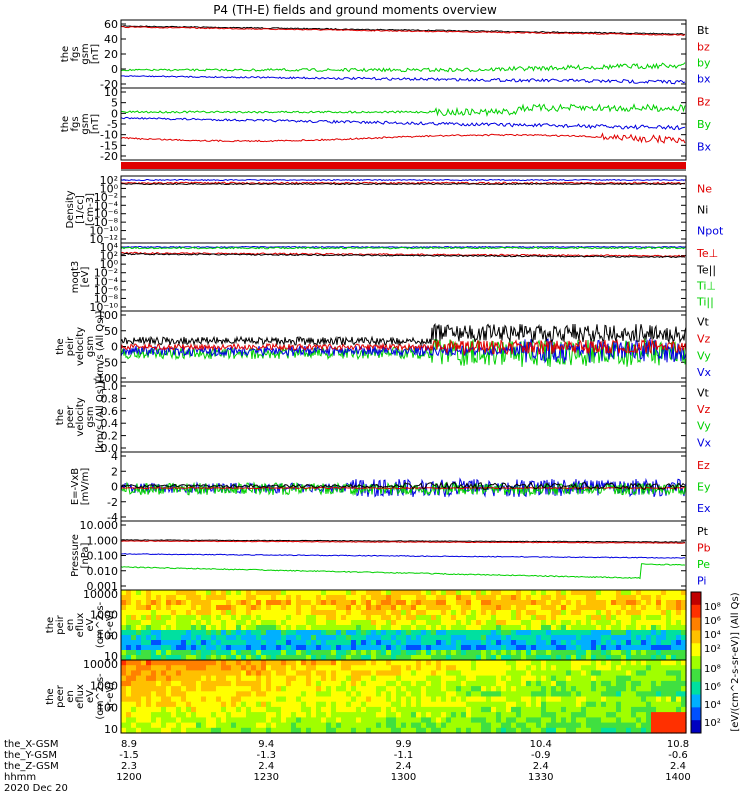 Image resolution: width=750 pixels, height=800 pixels. Describe the element at coordinates (696, 662) in the screenshot. I see `colorbar-frame` at that location.